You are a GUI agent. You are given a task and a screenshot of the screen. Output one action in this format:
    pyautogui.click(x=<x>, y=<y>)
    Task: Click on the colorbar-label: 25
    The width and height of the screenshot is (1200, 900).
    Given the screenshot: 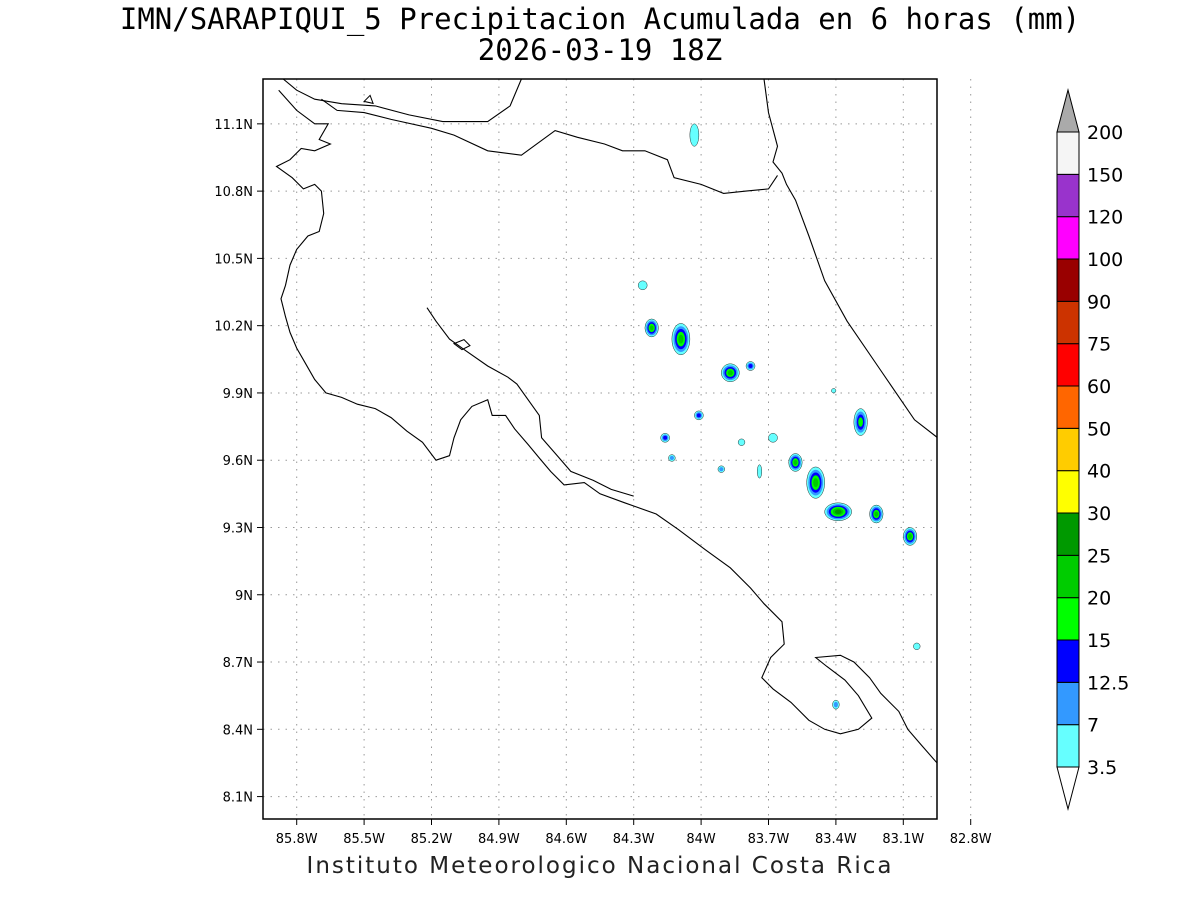 What is the action you would take?
    pyautogui.click(x=1099, y=556)
    